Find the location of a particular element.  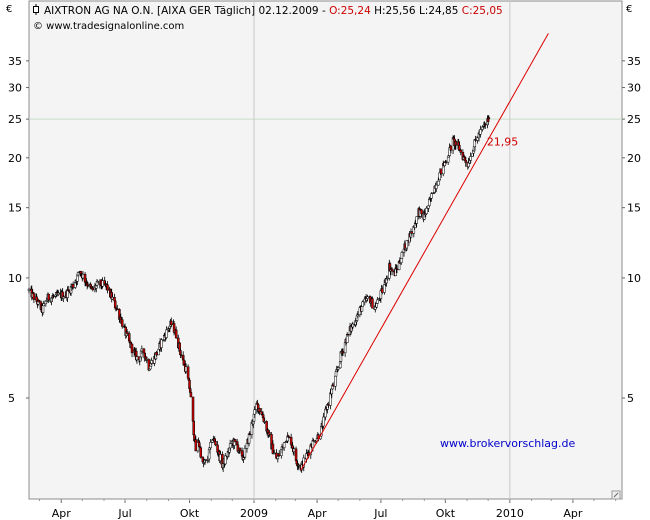

trendline-value-label: 21,95 is located at coordinates (502, 142).